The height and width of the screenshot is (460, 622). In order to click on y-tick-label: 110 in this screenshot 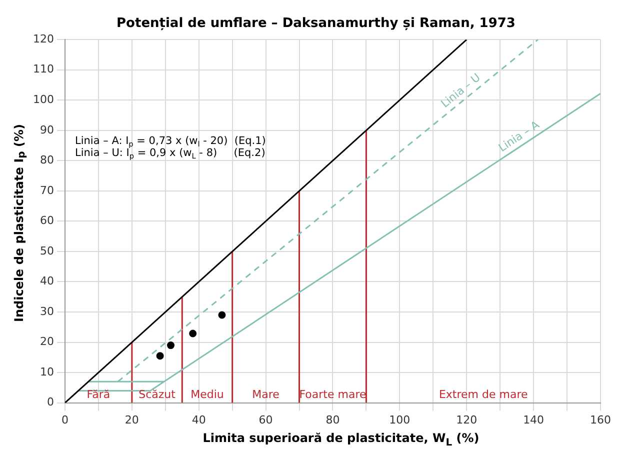, I will do `click(43, 69)`.